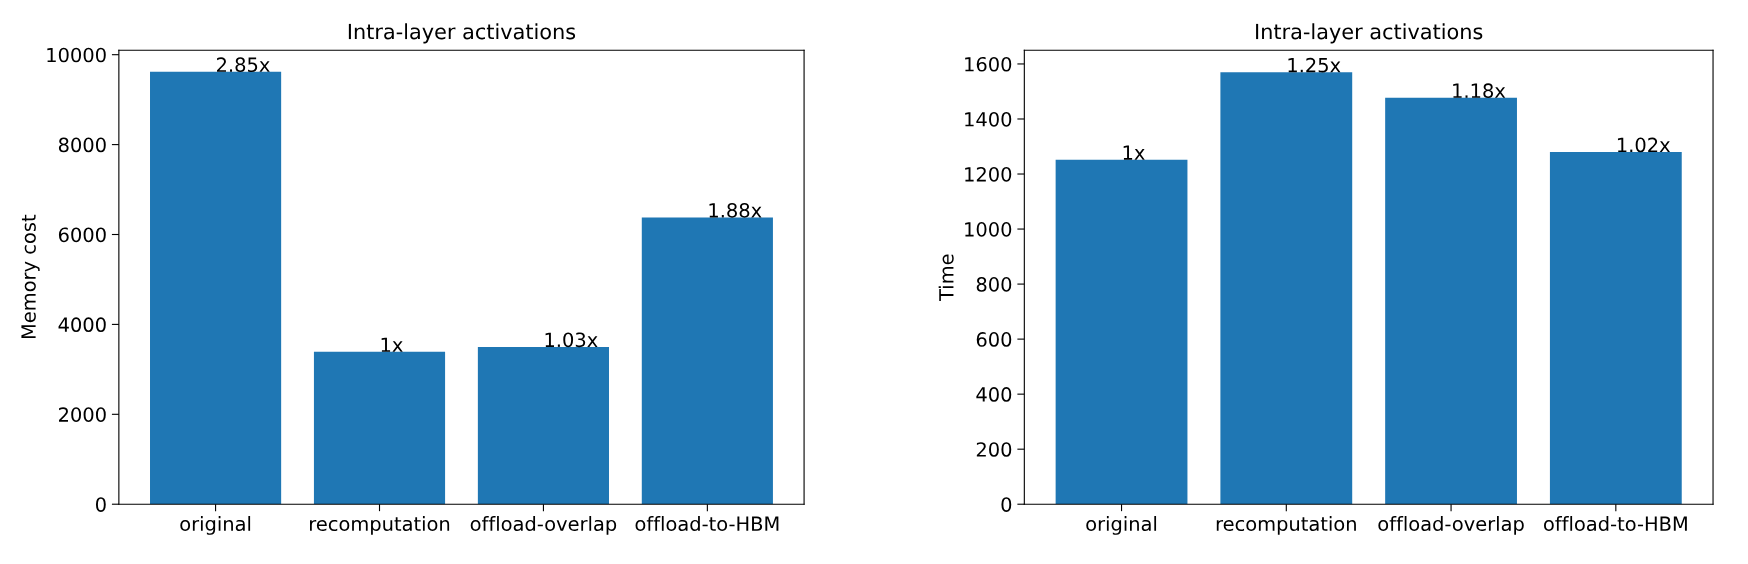 The height and width of the screenshot is (564, 1748). What do you see at coordinates (994, 449) in the screenshot?
I see `y-tick-label: 200` at bounding box center [994, 449].